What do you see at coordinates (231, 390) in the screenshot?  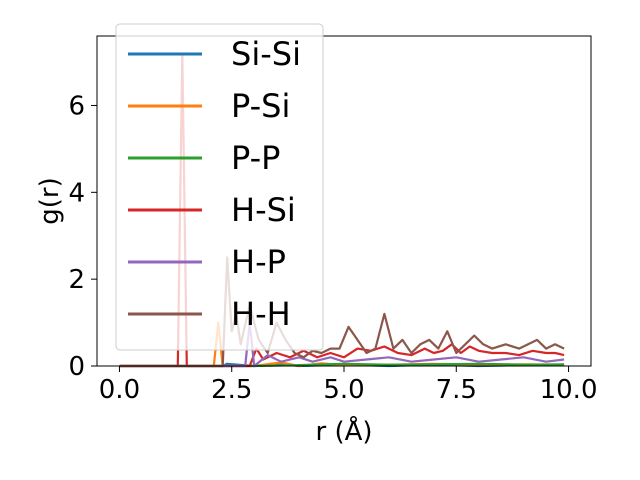 I see `x-tick-label: 2.5` at bounding box center [231, 390].